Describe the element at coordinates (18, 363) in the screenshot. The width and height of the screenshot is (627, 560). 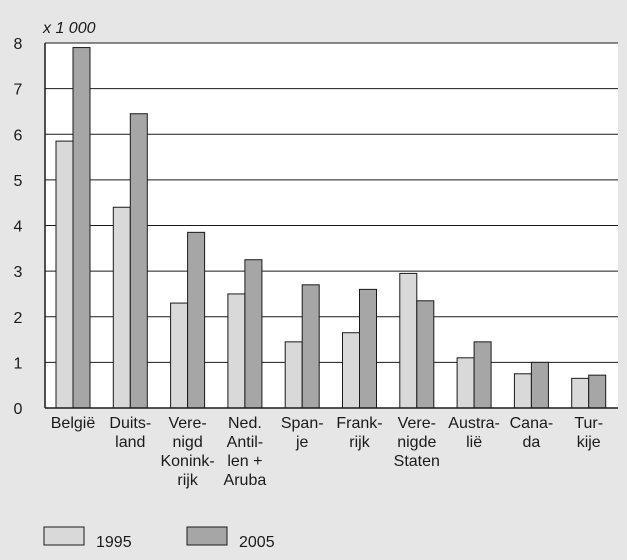
I see `y-tick-label: 1` at that location.